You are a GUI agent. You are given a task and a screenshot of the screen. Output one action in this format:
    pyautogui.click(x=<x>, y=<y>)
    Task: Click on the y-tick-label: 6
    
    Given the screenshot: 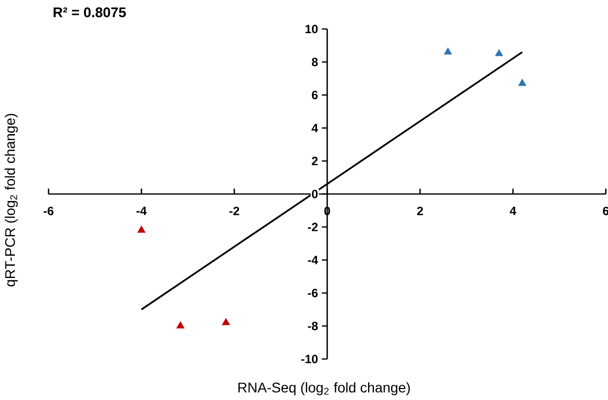 What is the action you would take?
    pyautogui.click(x=315, y=95)
    